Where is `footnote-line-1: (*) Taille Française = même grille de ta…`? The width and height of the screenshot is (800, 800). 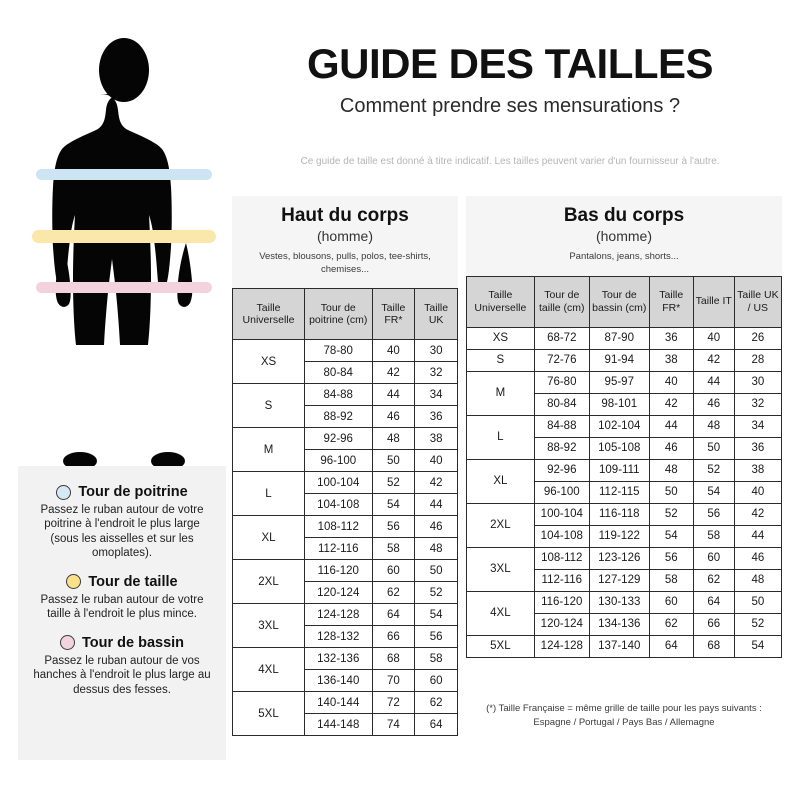 footnote-line-1: (*) Taille Française = même grille de ta… is located at coordinates (624, 708).